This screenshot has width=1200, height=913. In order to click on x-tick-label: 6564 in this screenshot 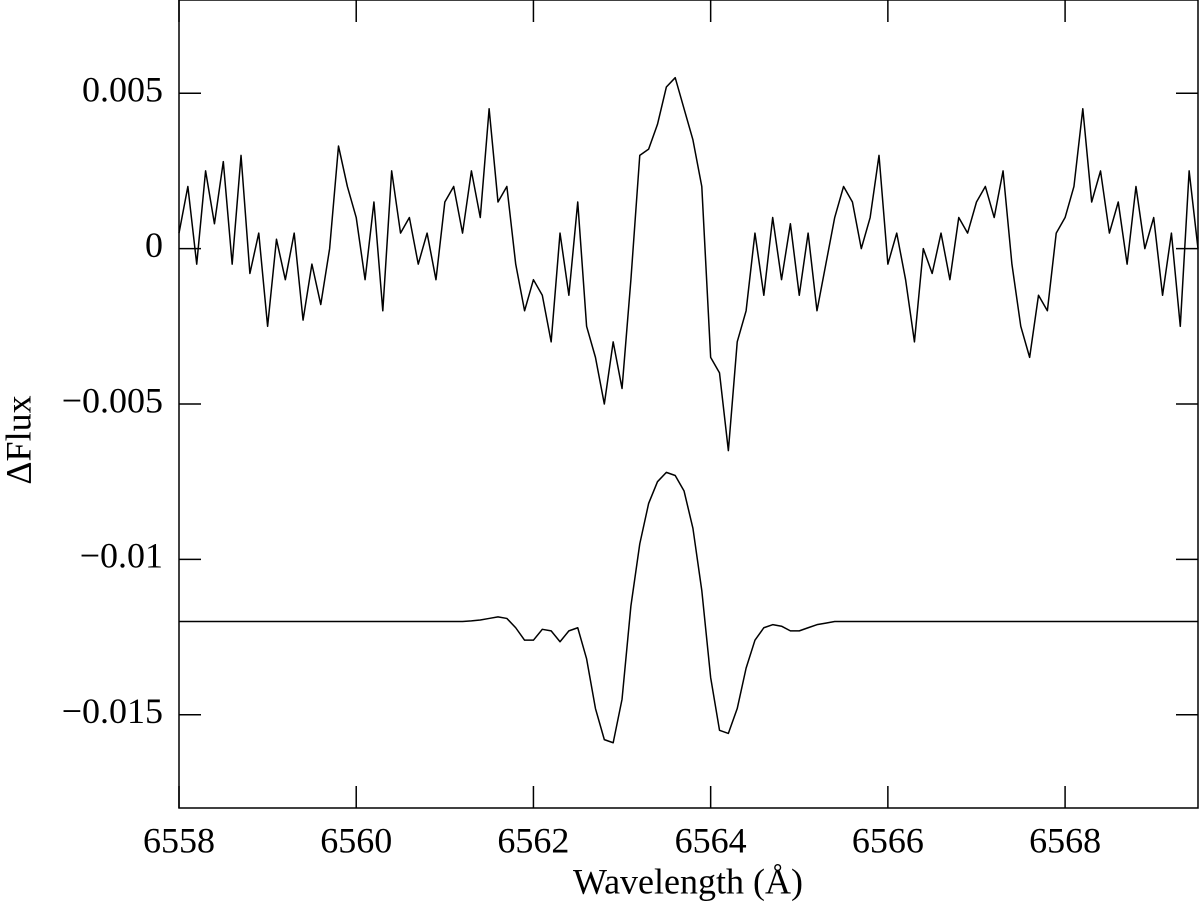, I will do `click(711, 840)`.